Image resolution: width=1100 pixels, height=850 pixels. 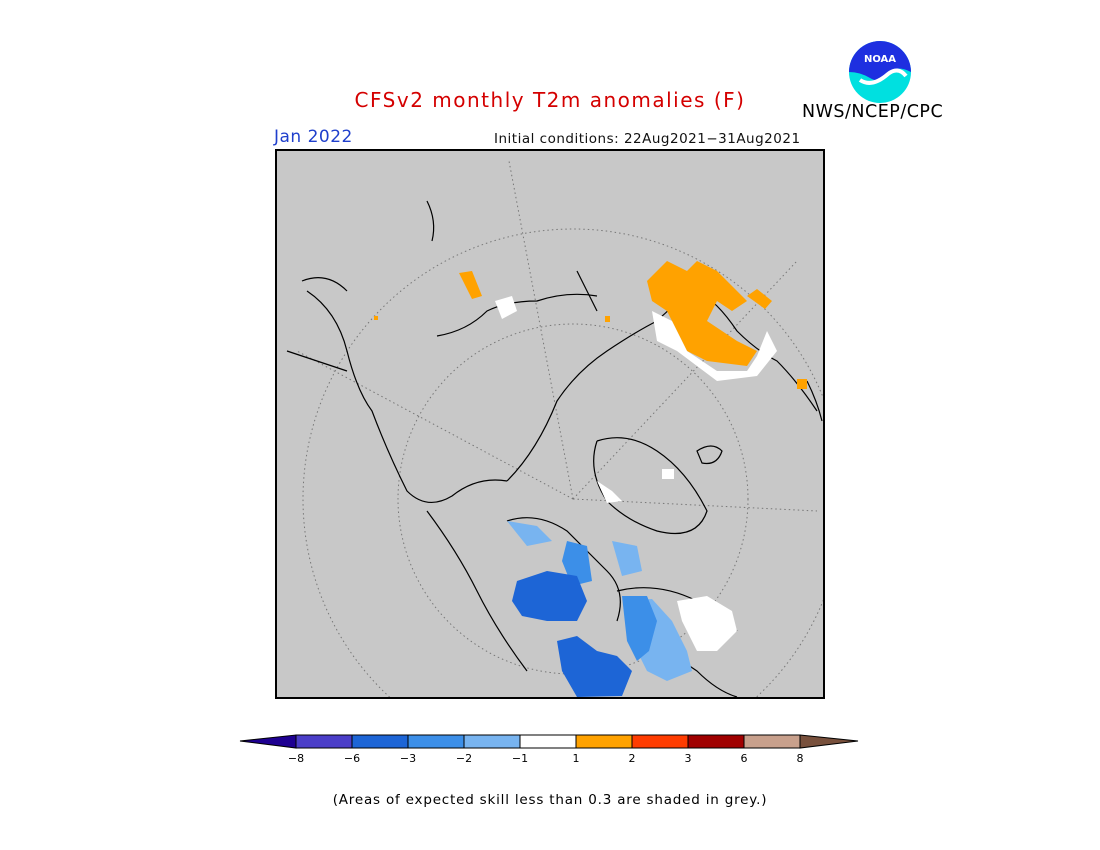 I want to click on swatch-m8-m6, so click(x=324, y=741).